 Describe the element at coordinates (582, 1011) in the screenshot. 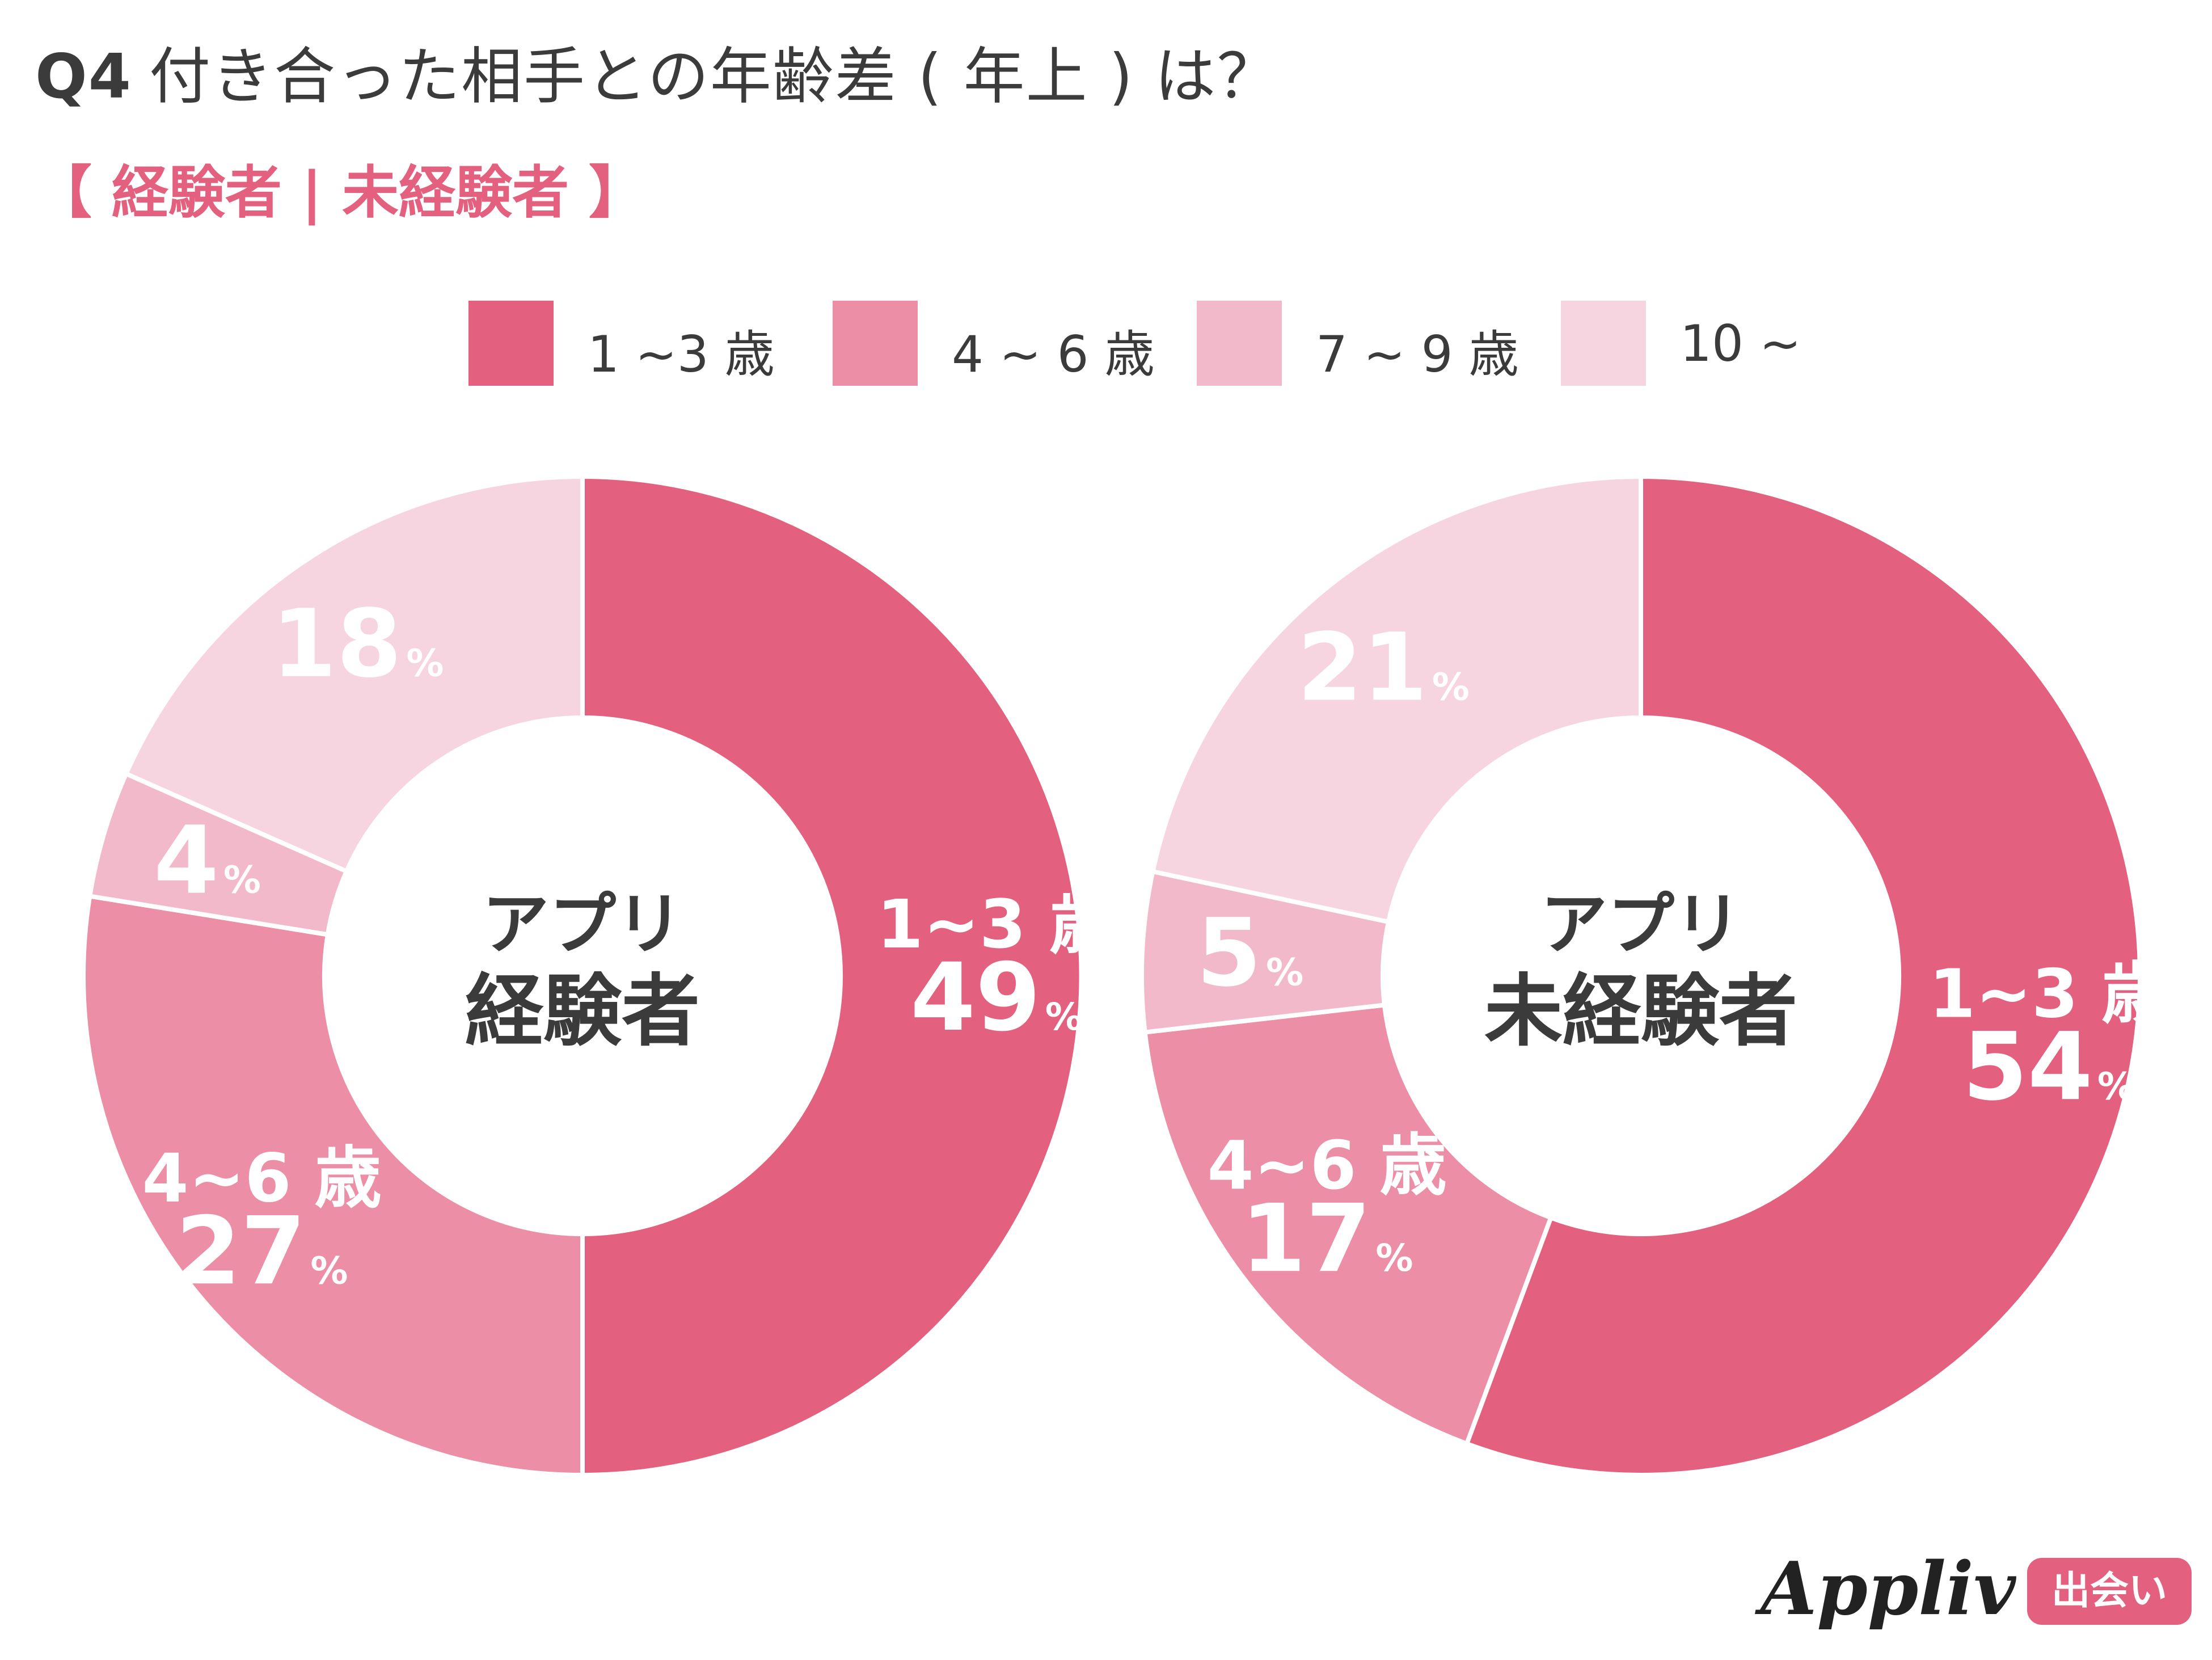

I see `center-label-bottom: 経験者` at that location.